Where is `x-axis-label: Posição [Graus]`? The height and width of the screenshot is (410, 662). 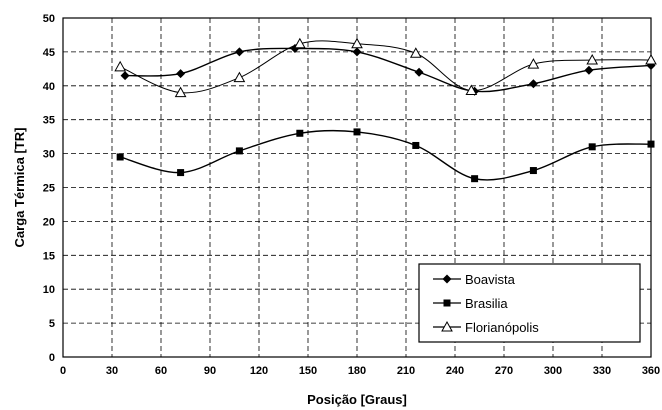
x-axis-label: Posição [Graus] is located at coordinates (357, 399).